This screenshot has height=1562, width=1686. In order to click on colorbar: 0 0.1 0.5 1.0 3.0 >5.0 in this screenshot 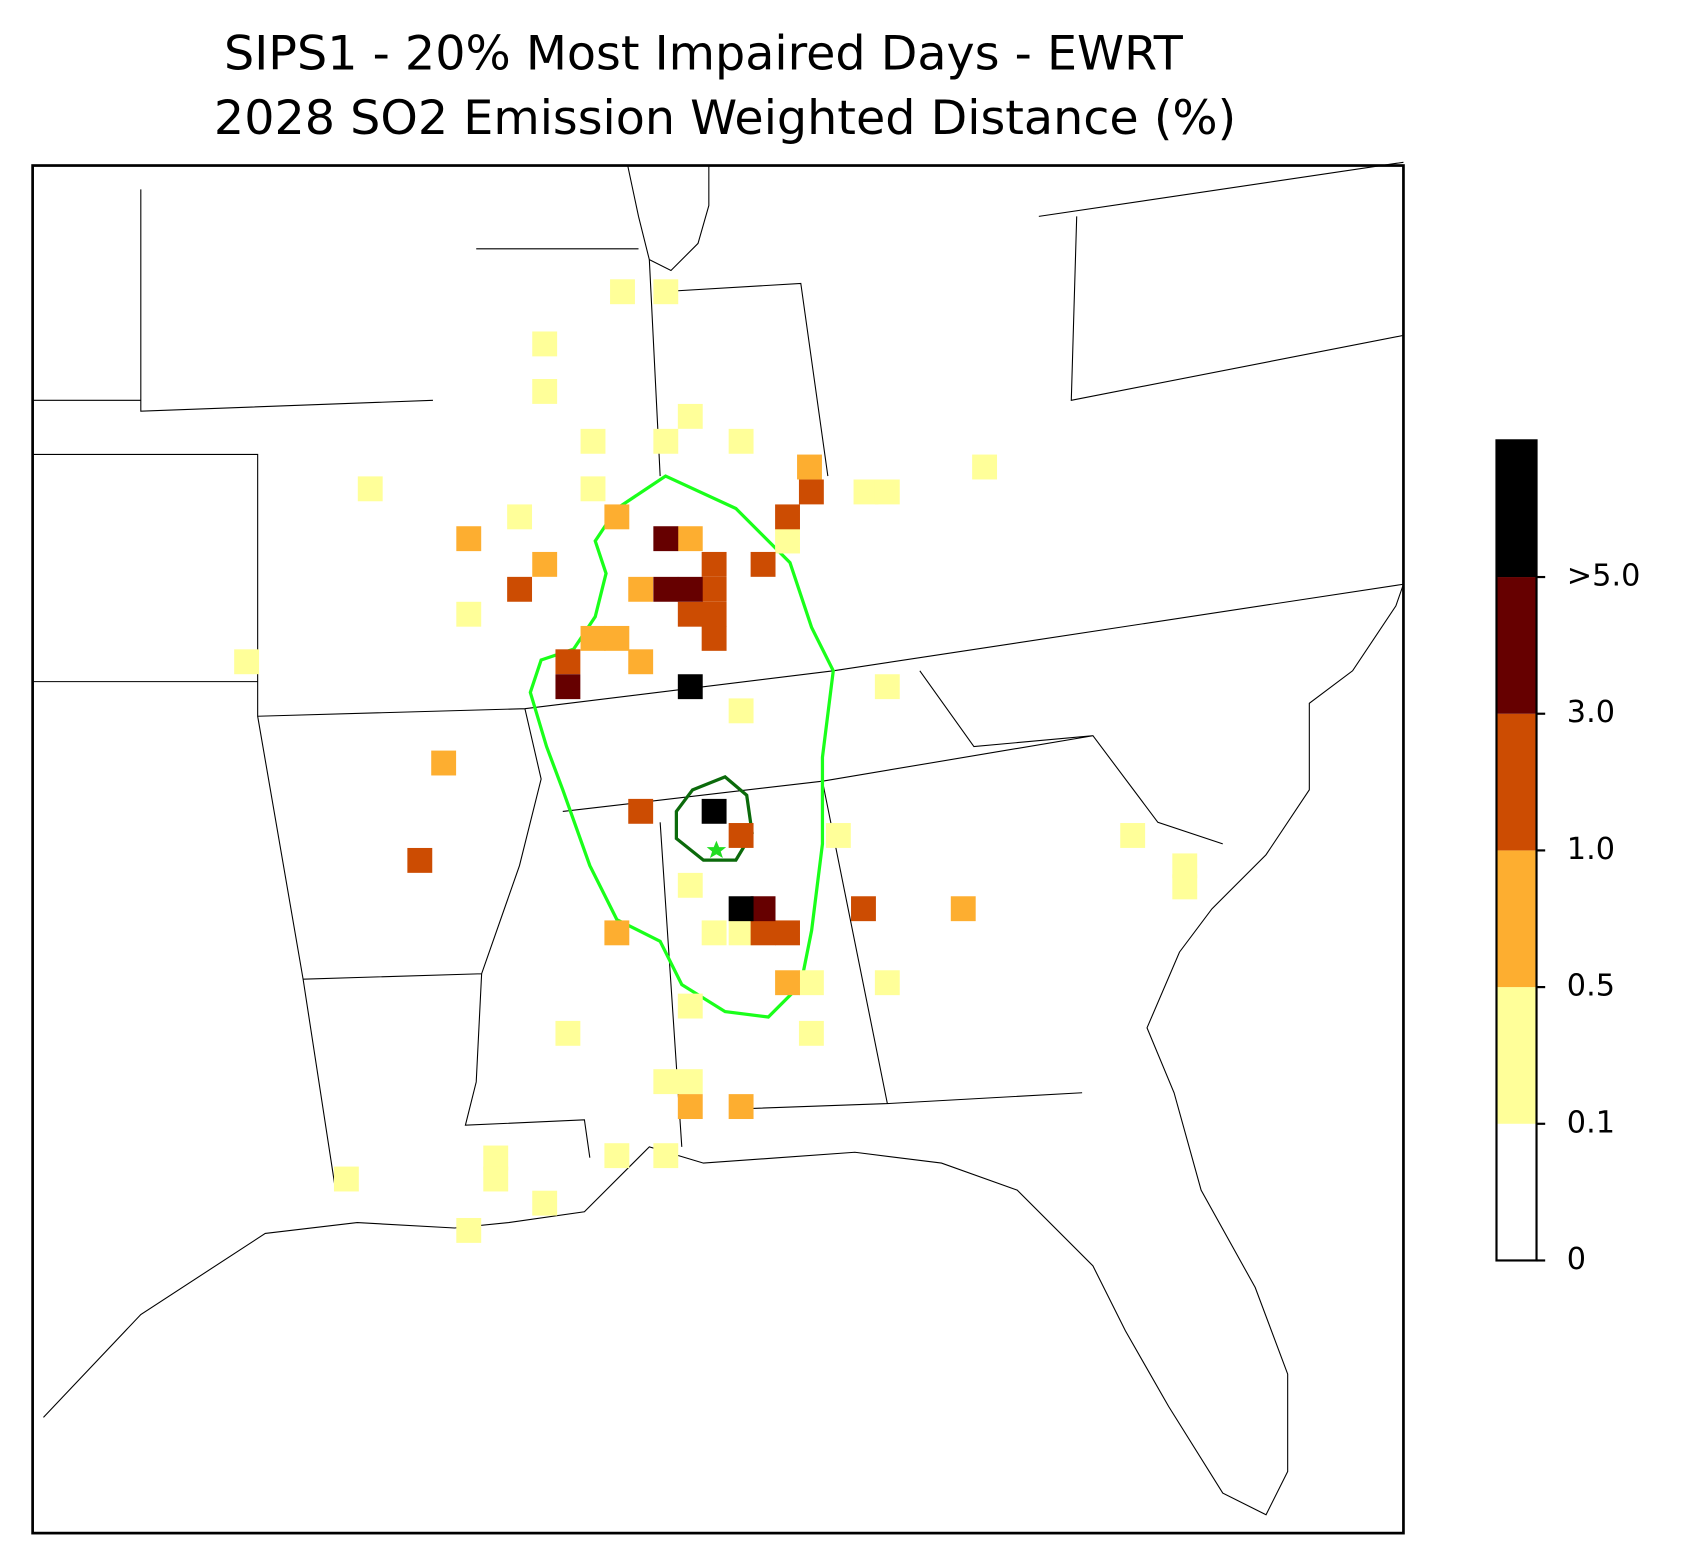, I will do `click(1568, 858)`.